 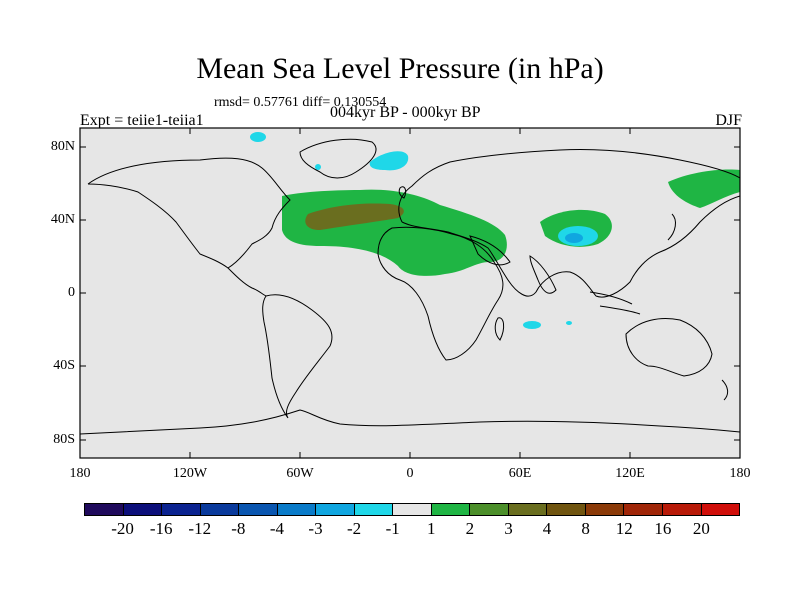 I want to click on lon-label-180e: 180, so click(x=740, y=473).